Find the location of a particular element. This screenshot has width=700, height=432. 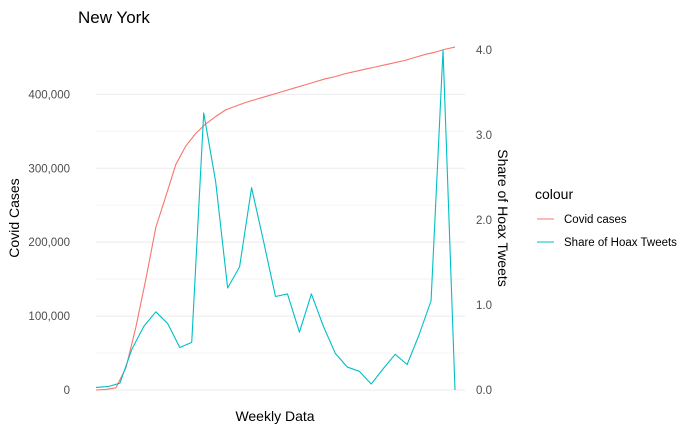

x-axis-title: Weekly Data is located at coordinates (274, 416).